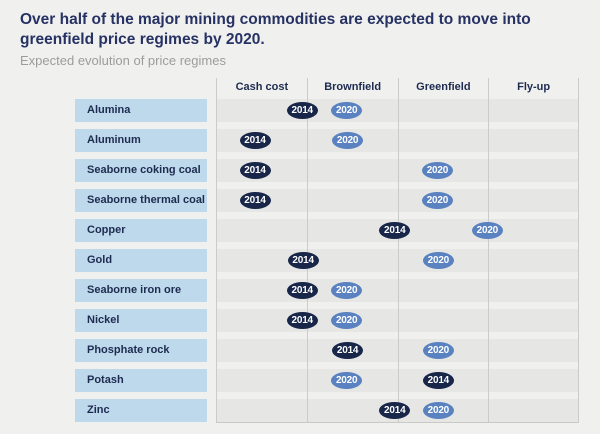 The image size is (600, 434). I want to click on column-brownfield: Brownfield, so click(352, 250).